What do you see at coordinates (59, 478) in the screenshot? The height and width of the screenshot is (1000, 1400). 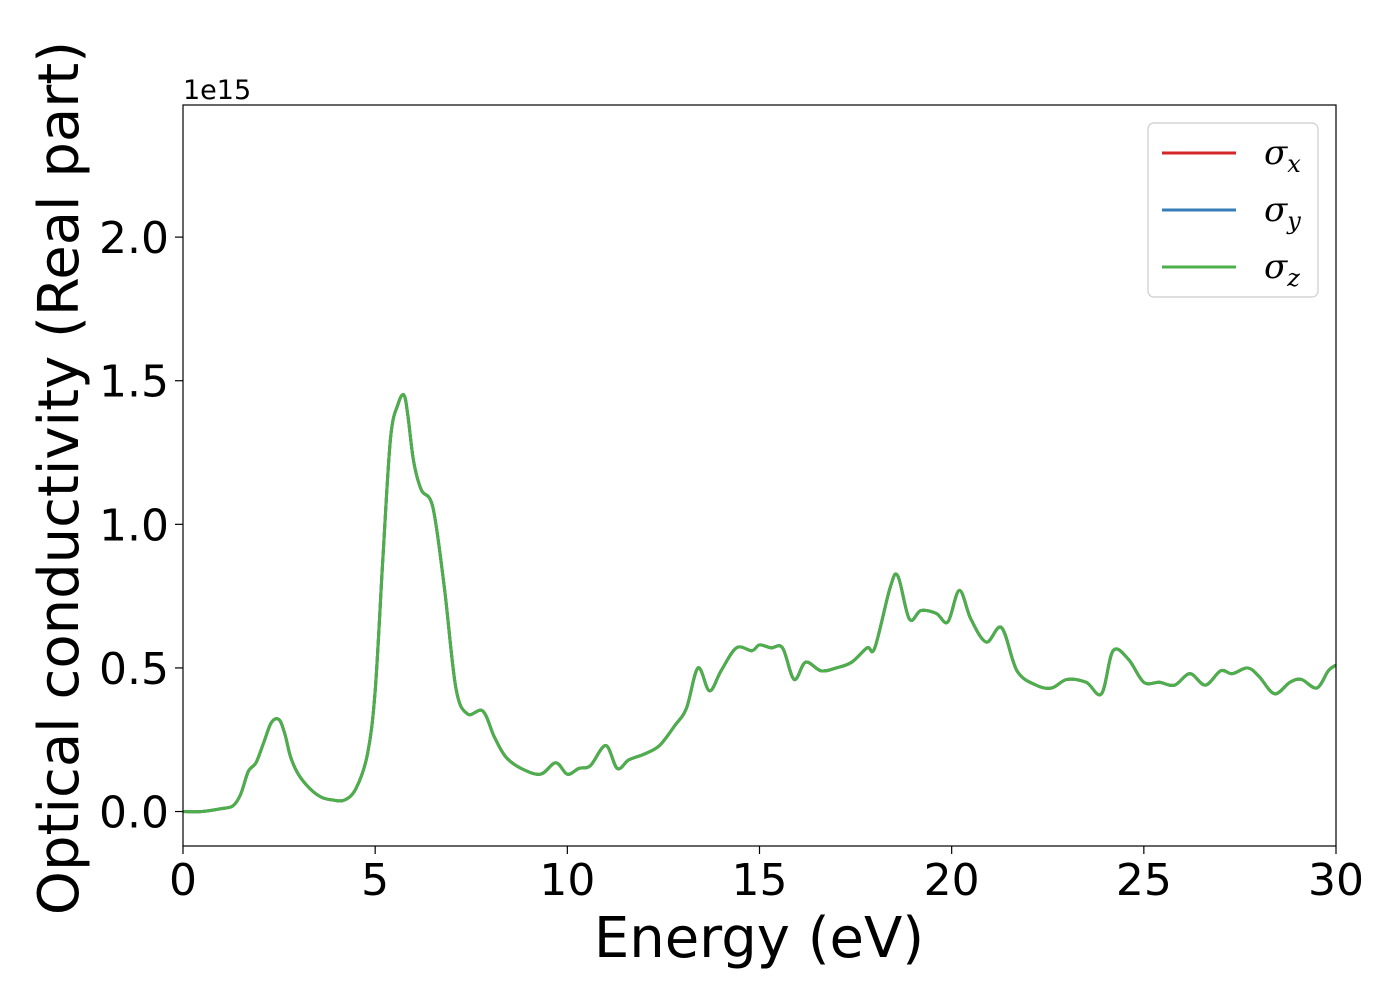 I see `y-axis-title: Optical conductivity (Real part)` at bounding box center [59, 478].